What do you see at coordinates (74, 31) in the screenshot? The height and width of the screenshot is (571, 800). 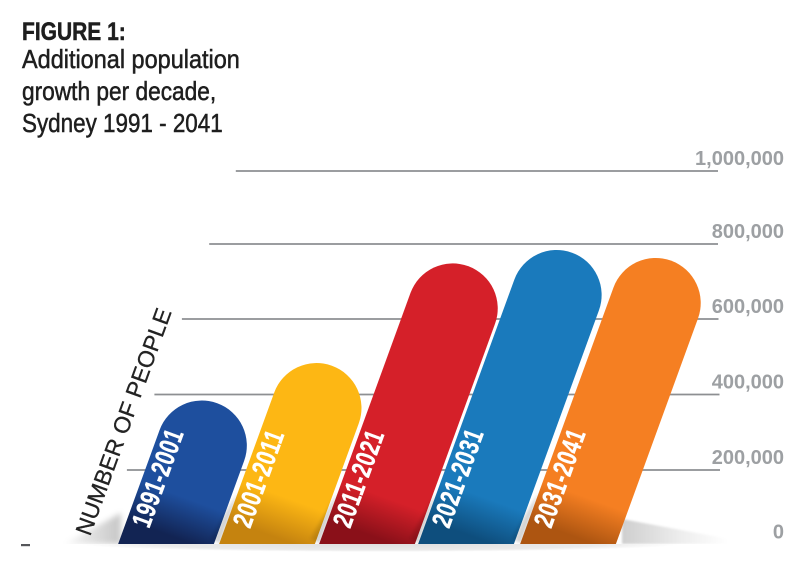 I see `svg-text: FIGURE 1:` at bounding box center [74, 31].